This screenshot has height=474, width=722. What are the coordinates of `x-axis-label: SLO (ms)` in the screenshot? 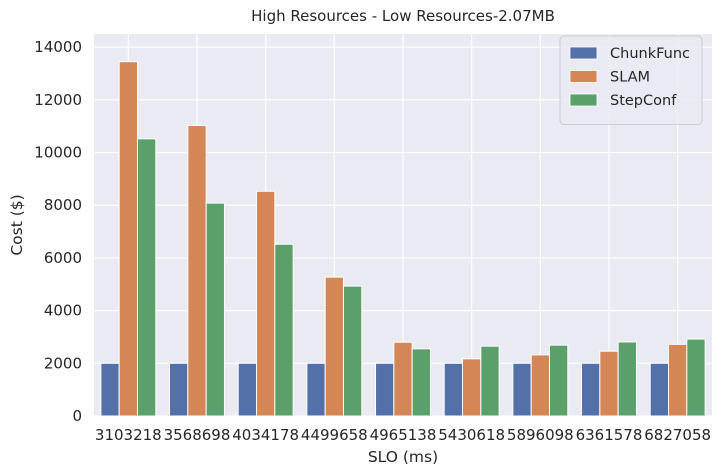 It's located at (403, 457).